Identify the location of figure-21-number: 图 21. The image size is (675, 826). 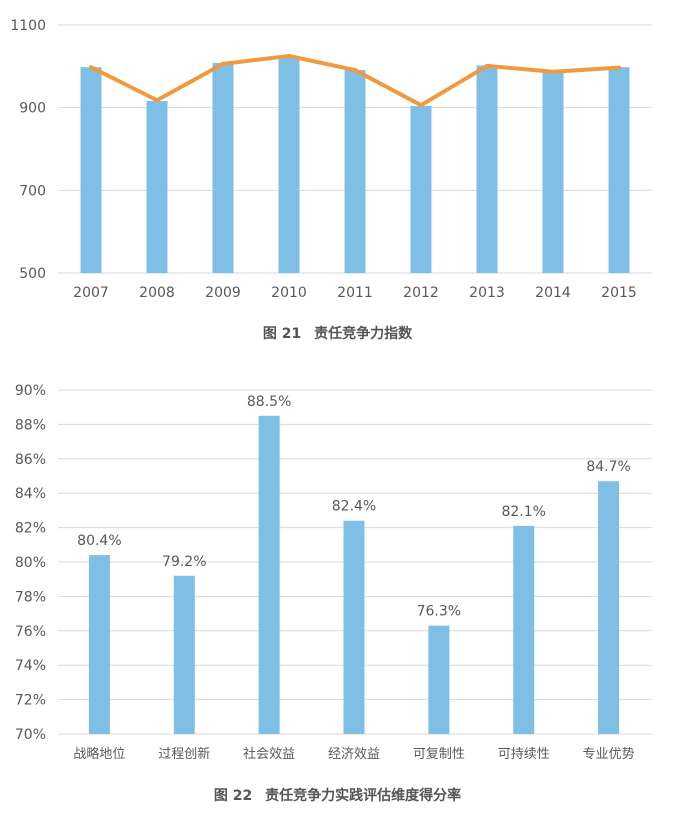
(282, 334).